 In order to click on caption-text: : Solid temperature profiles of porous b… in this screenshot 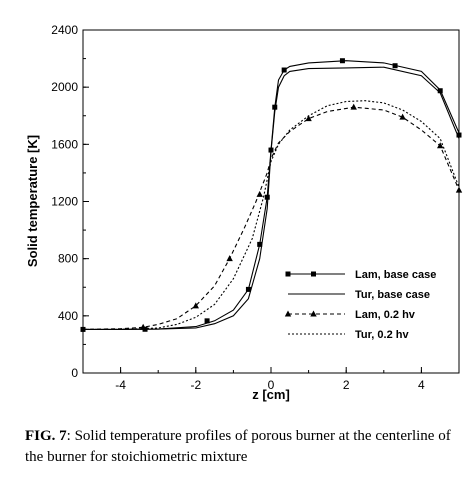, I will do `click(238, 446)`.